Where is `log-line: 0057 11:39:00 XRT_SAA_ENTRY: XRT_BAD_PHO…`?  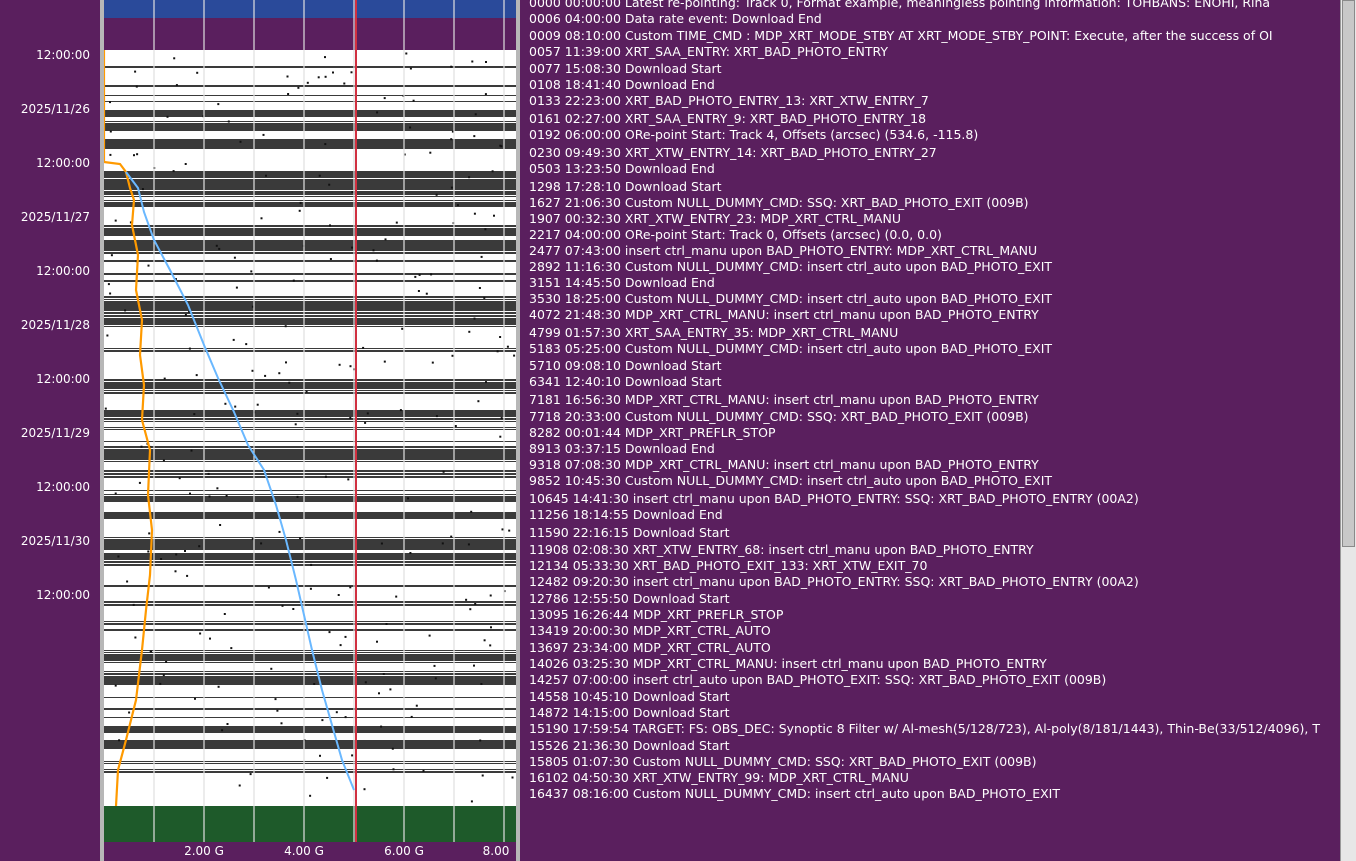
log-line: 0057 11:39:00 XRT_SAA_ENTRY: XRT_BAD_PHO… is located at coordinates (709, 51).